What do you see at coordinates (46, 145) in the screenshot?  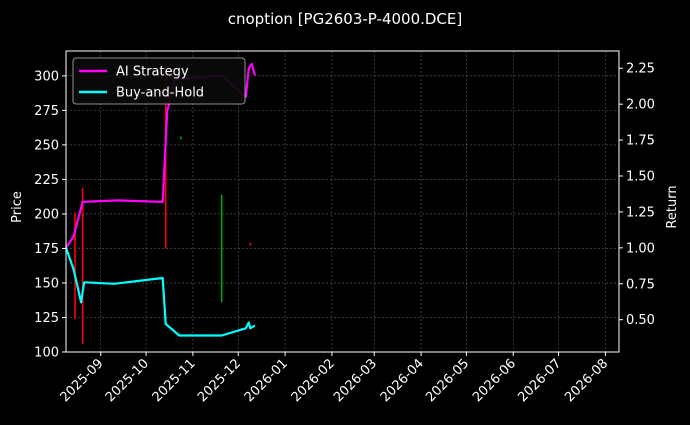 I see `y-tick-label-left: 250` at bounding box center [46, 145].